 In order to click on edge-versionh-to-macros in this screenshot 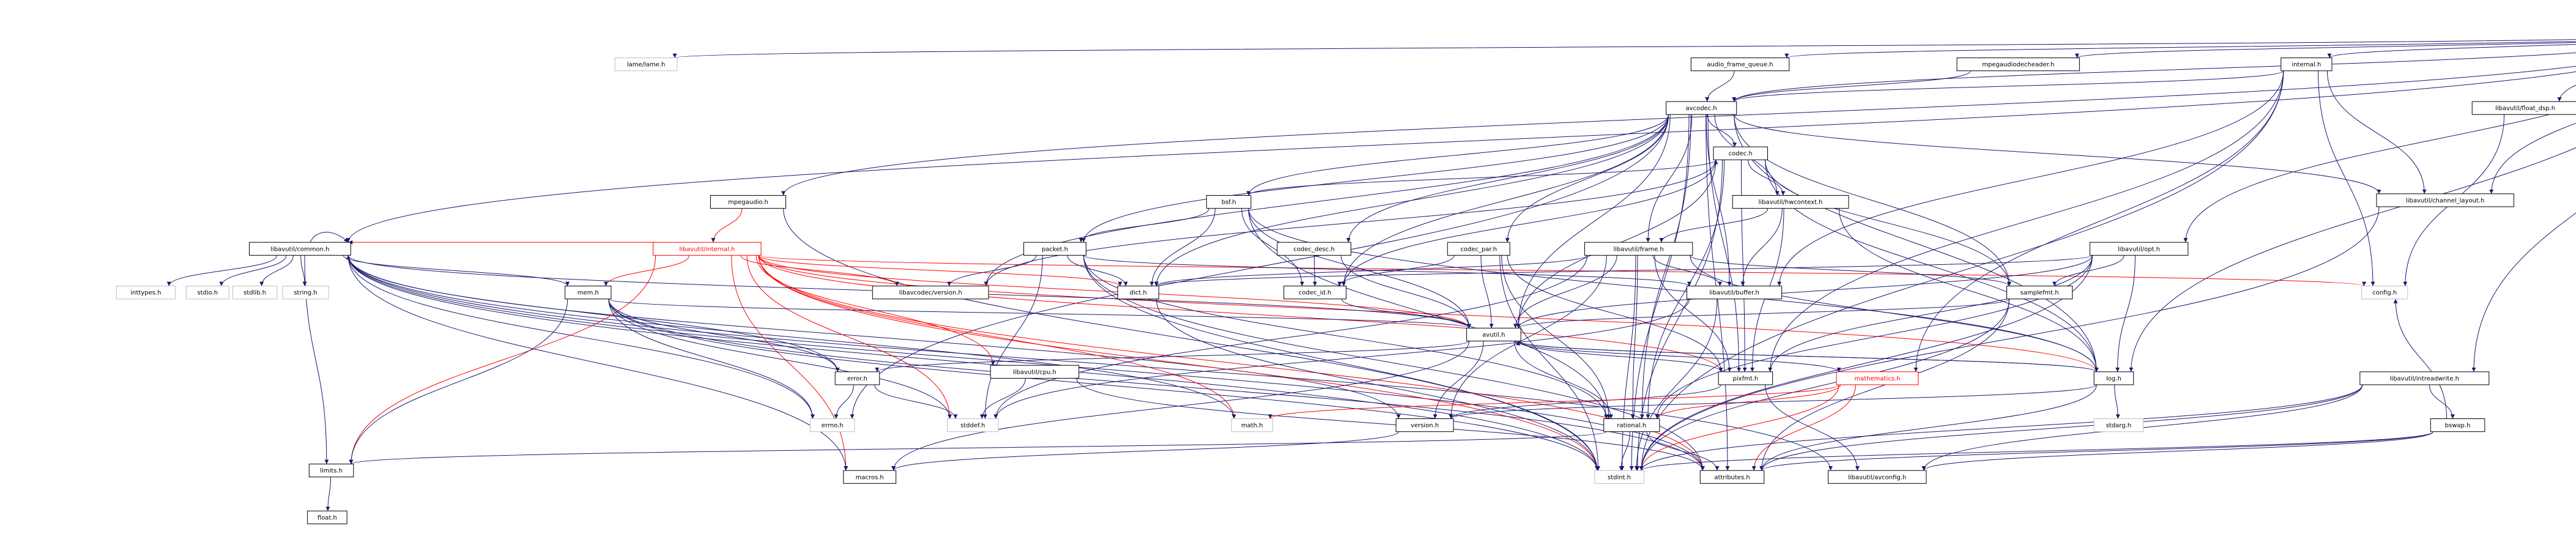, I will do `click(1145, 451)`.